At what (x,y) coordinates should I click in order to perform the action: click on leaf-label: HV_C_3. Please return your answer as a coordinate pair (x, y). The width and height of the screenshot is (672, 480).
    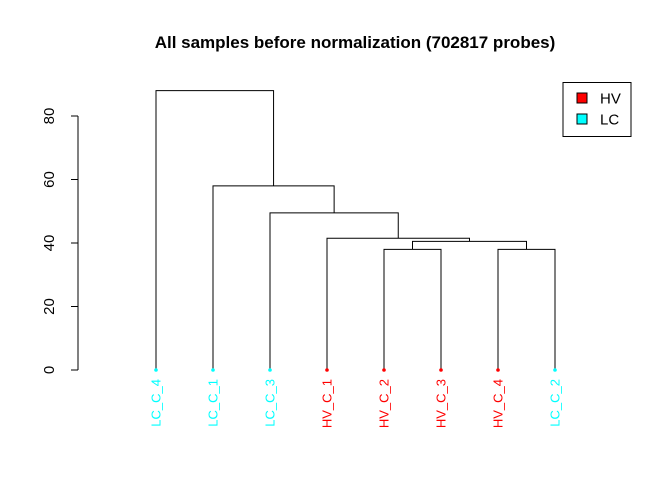
    Looking at the image, I should click on (441, 403).